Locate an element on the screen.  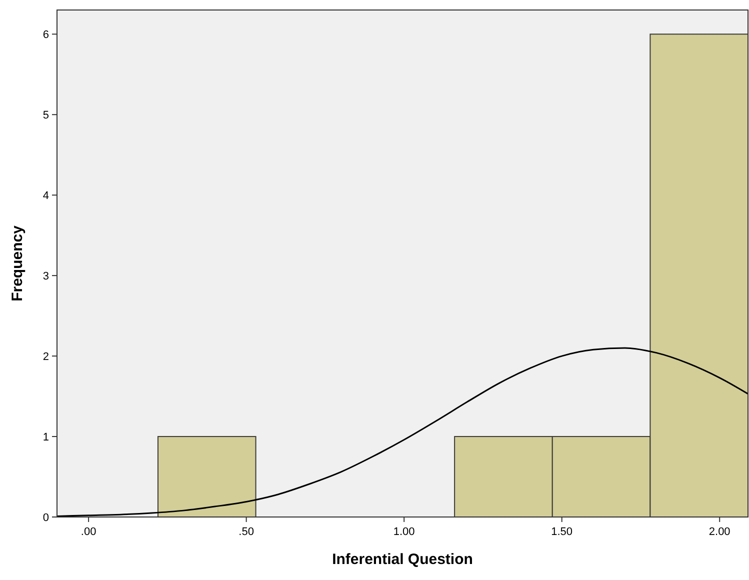
y-tick-label: 2 is located at coordinates (45, 356).